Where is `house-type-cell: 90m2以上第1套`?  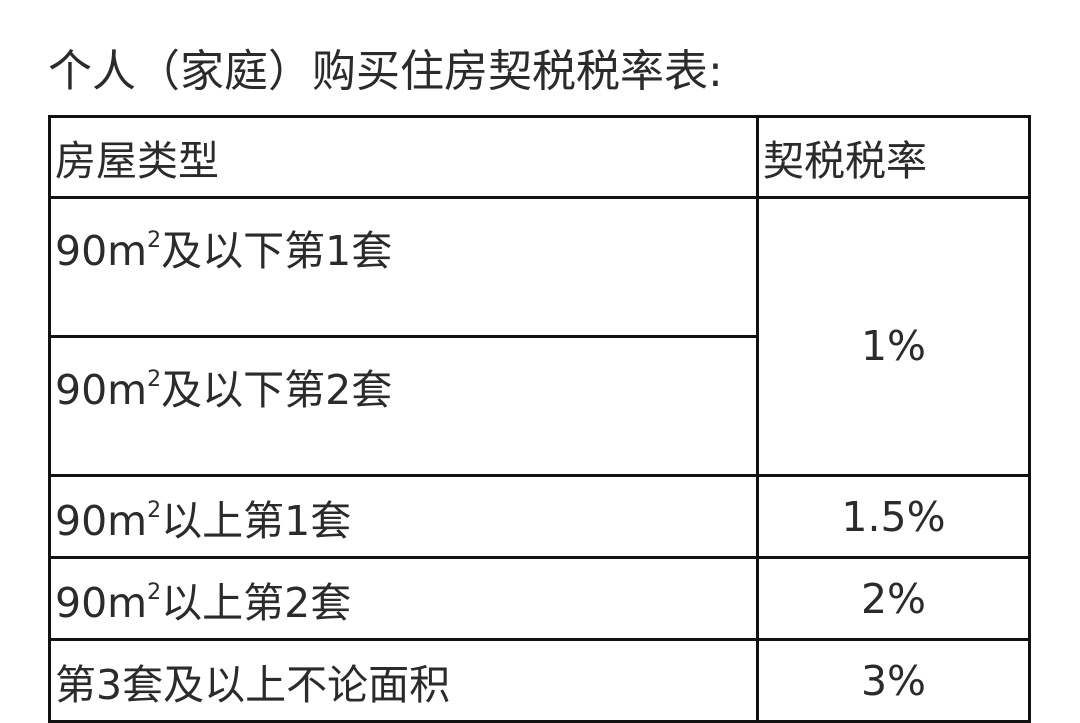 house-type-cell: 90m2以上第1套 is located at coordinates (403, 516).